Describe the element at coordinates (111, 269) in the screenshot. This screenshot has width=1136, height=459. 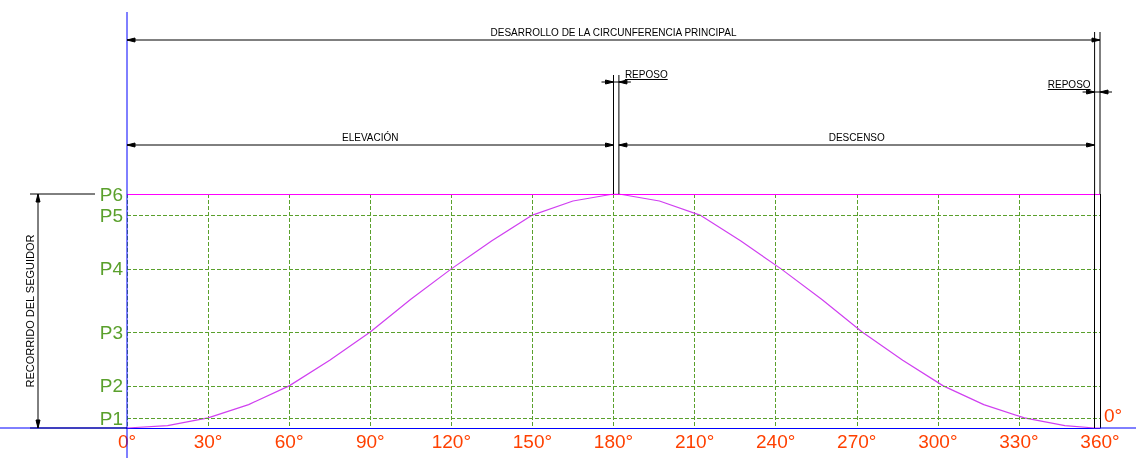
I see `ref-line-label: P4` at that location.